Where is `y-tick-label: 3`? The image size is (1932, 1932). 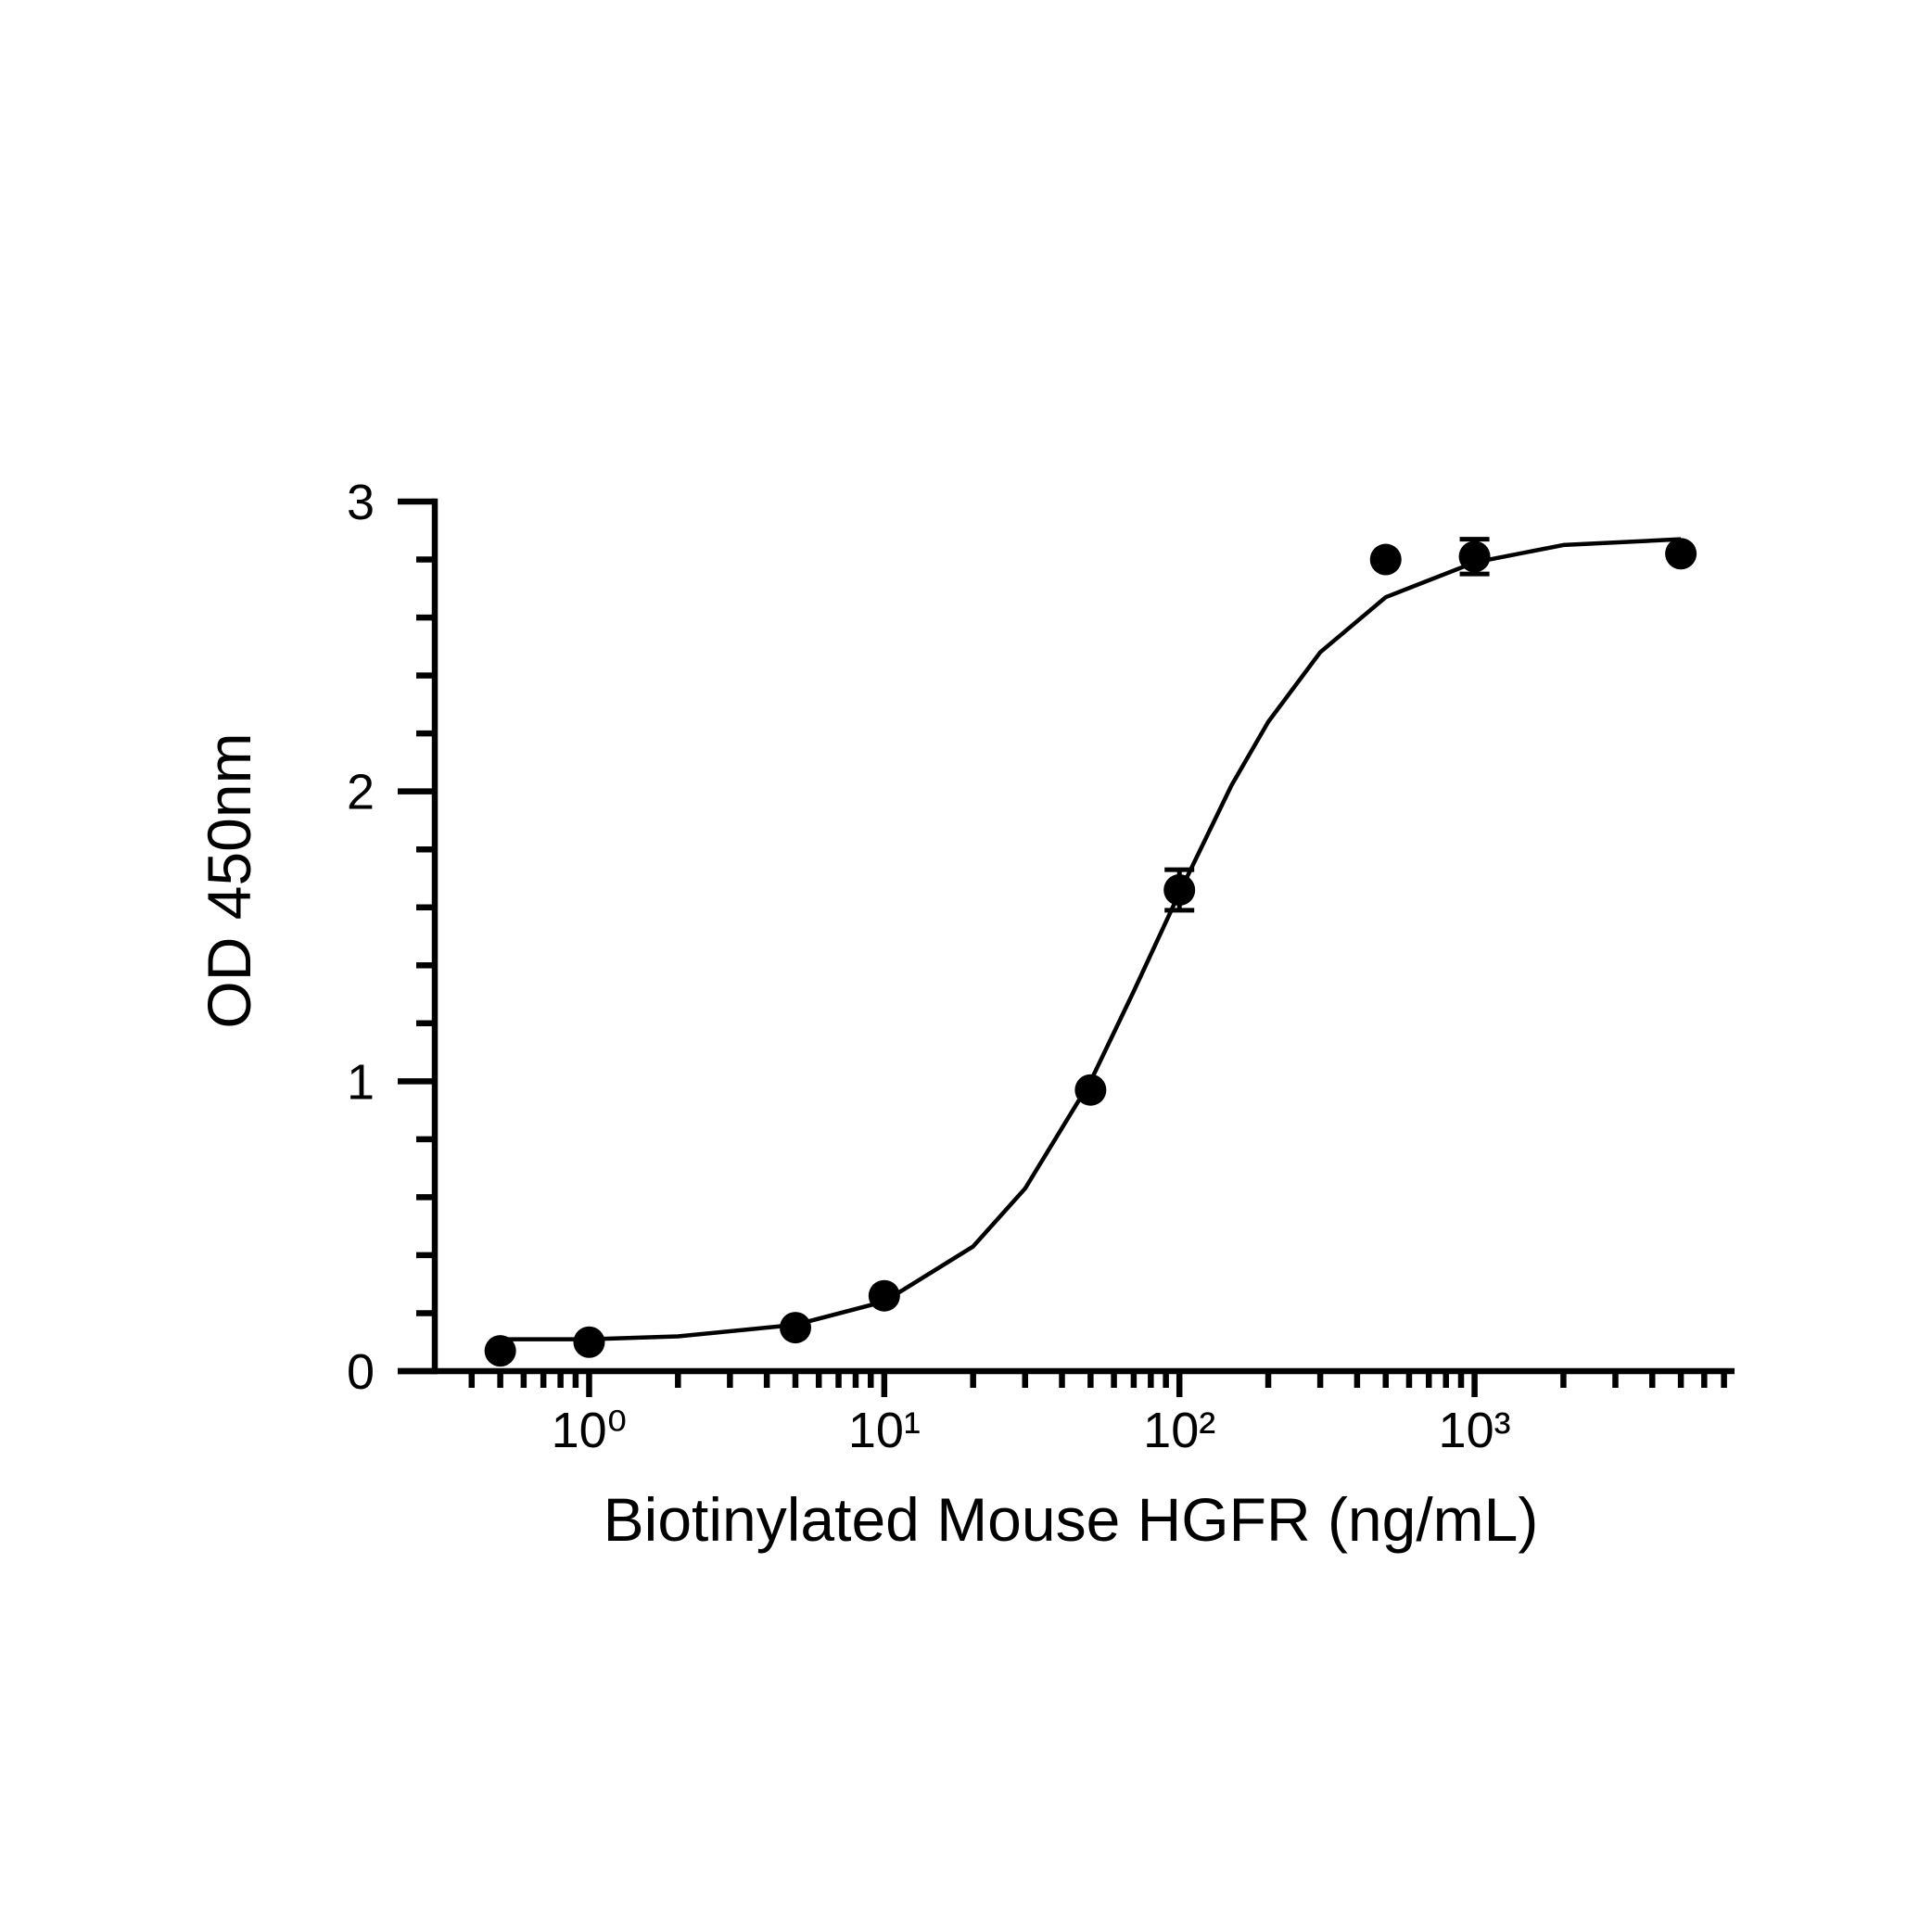 y-tick-label: 3 is located at coordinates (361, 502).